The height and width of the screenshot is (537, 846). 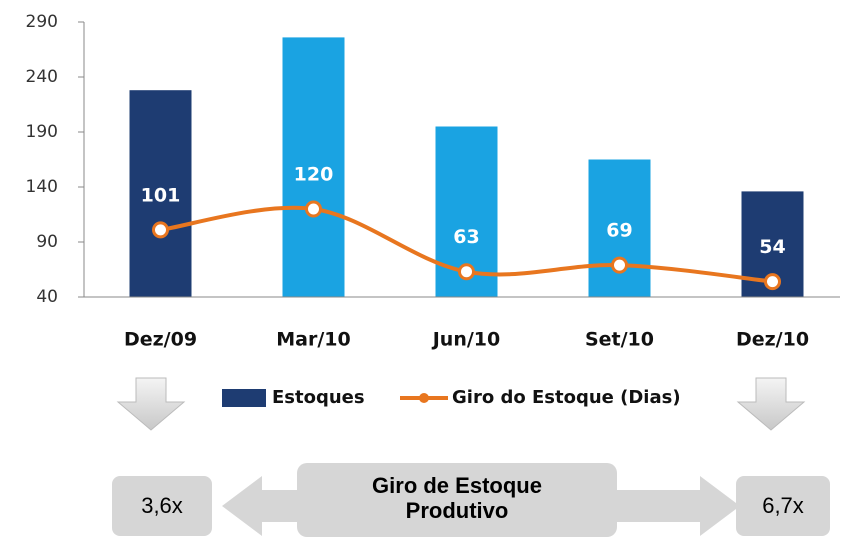 I want to click on left-box, so click(x=162, y=506).